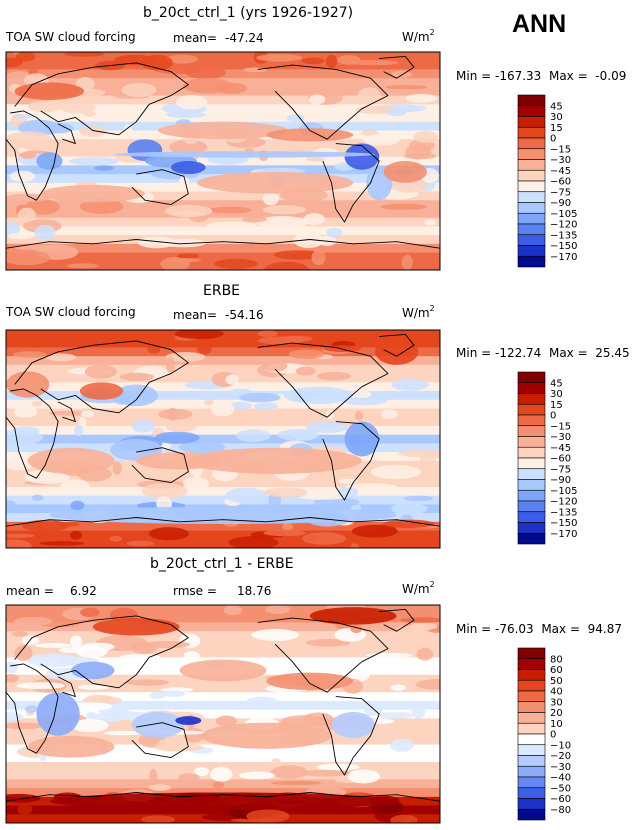 Image resolution: width=644 pixels, height=830 pixels. Describe the element at coordinates (195, 38) in the screenshot. I see `panel-1-mean-label: mean=` at that location.